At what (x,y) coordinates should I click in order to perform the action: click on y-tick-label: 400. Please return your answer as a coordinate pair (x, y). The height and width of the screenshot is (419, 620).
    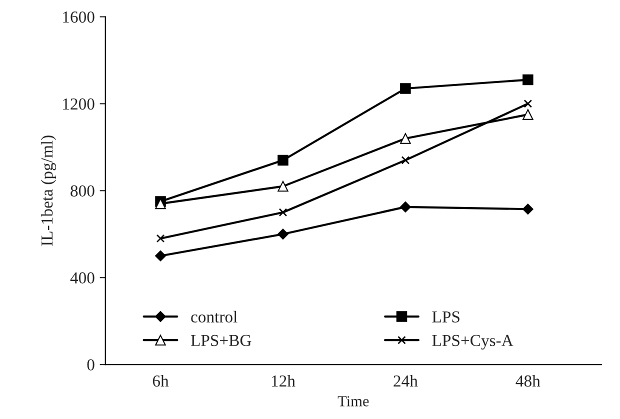
    Looking at the image, I should click on (82, 278).